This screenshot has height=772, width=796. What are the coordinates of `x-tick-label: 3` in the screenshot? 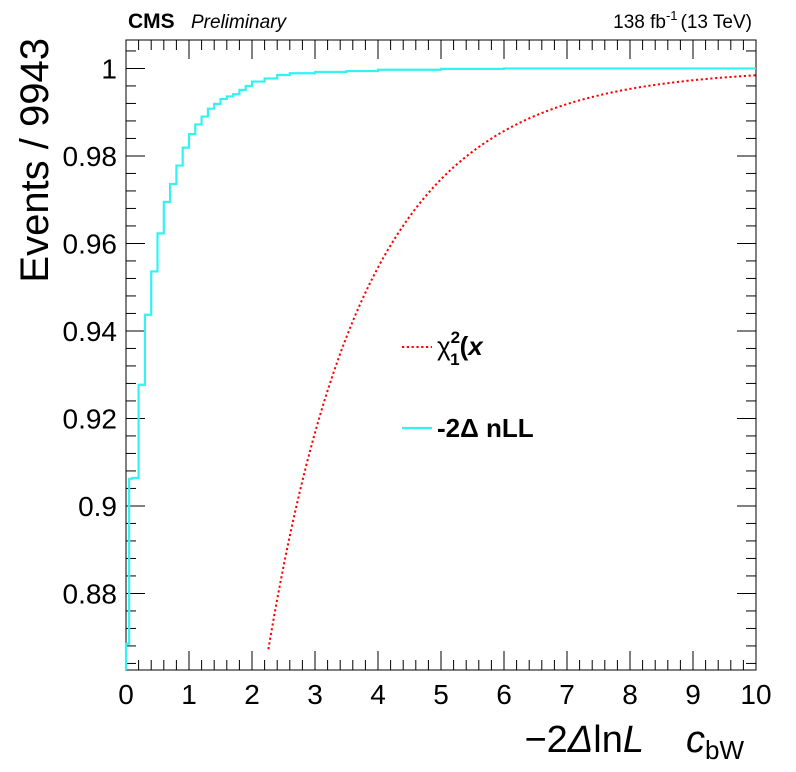 It's located at (315, 694).